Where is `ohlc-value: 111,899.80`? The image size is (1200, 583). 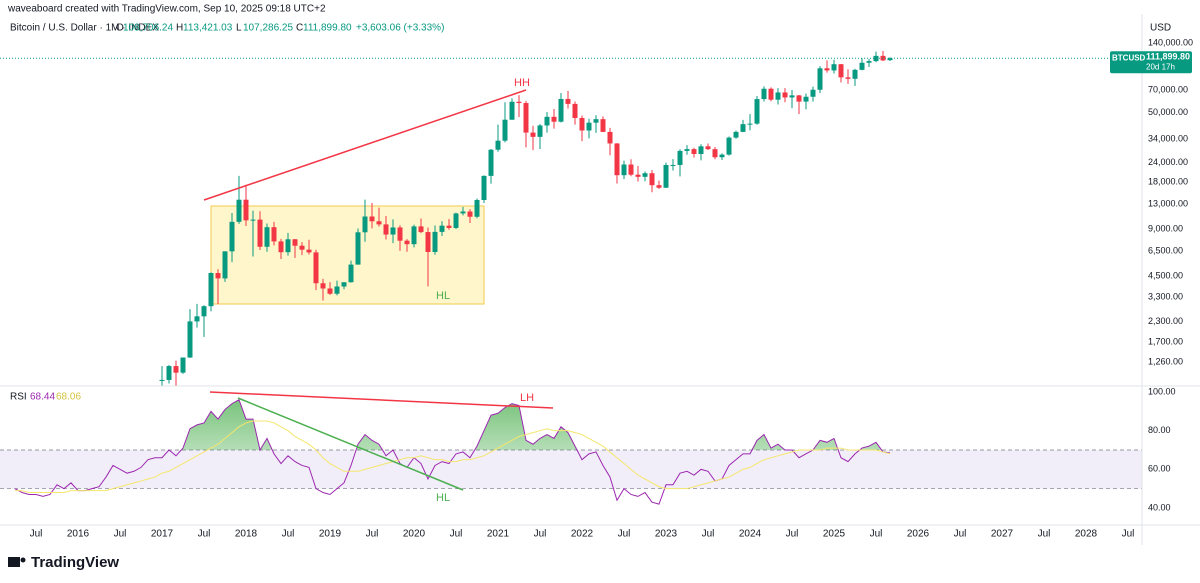
ohlc-value: 111,899.80 is located at coordinates (327, 28).